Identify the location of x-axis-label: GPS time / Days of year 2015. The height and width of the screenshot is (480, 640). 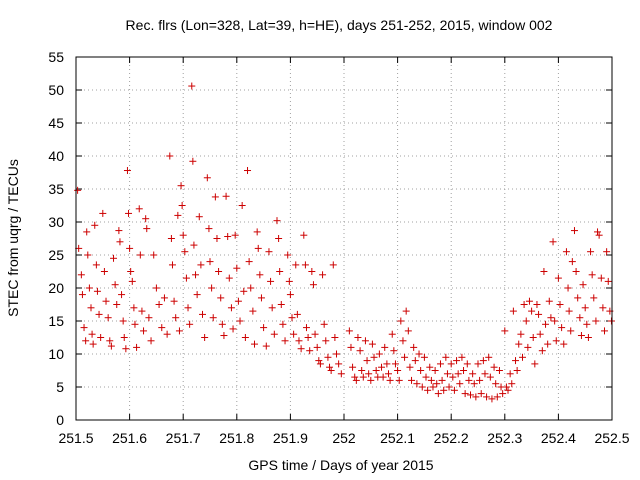
(340, 465).